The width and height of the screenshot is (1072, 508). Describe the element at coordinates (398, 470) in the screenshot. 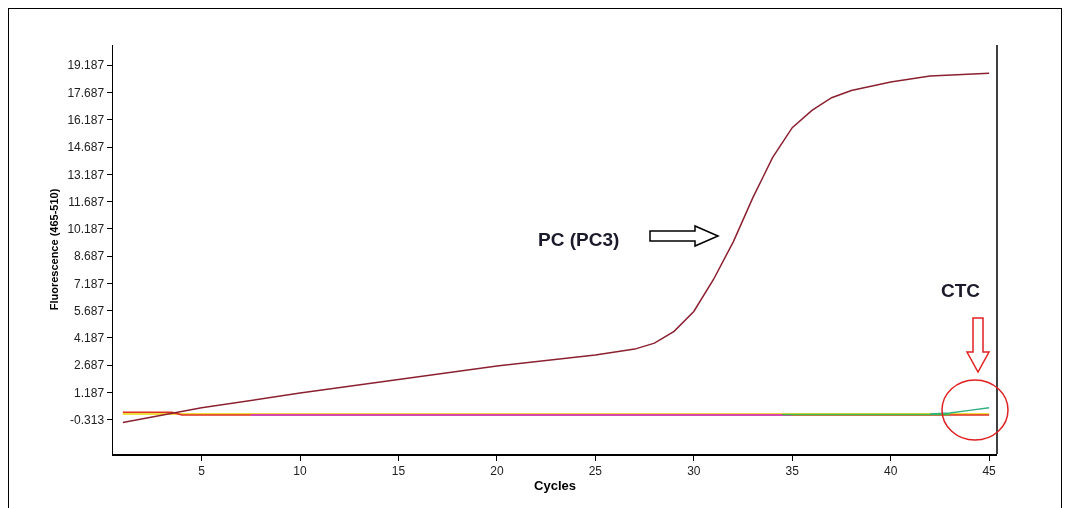

I see `x-tick-label: 15` at that location.